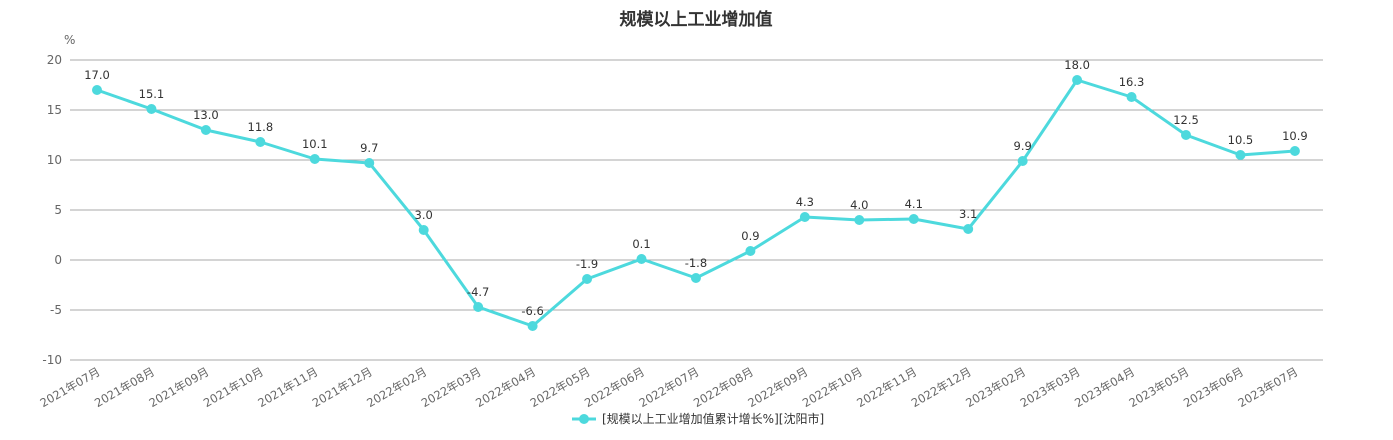 The image size is (1393, 440). I want to click on data-label: -1.9, so click(587, 264).